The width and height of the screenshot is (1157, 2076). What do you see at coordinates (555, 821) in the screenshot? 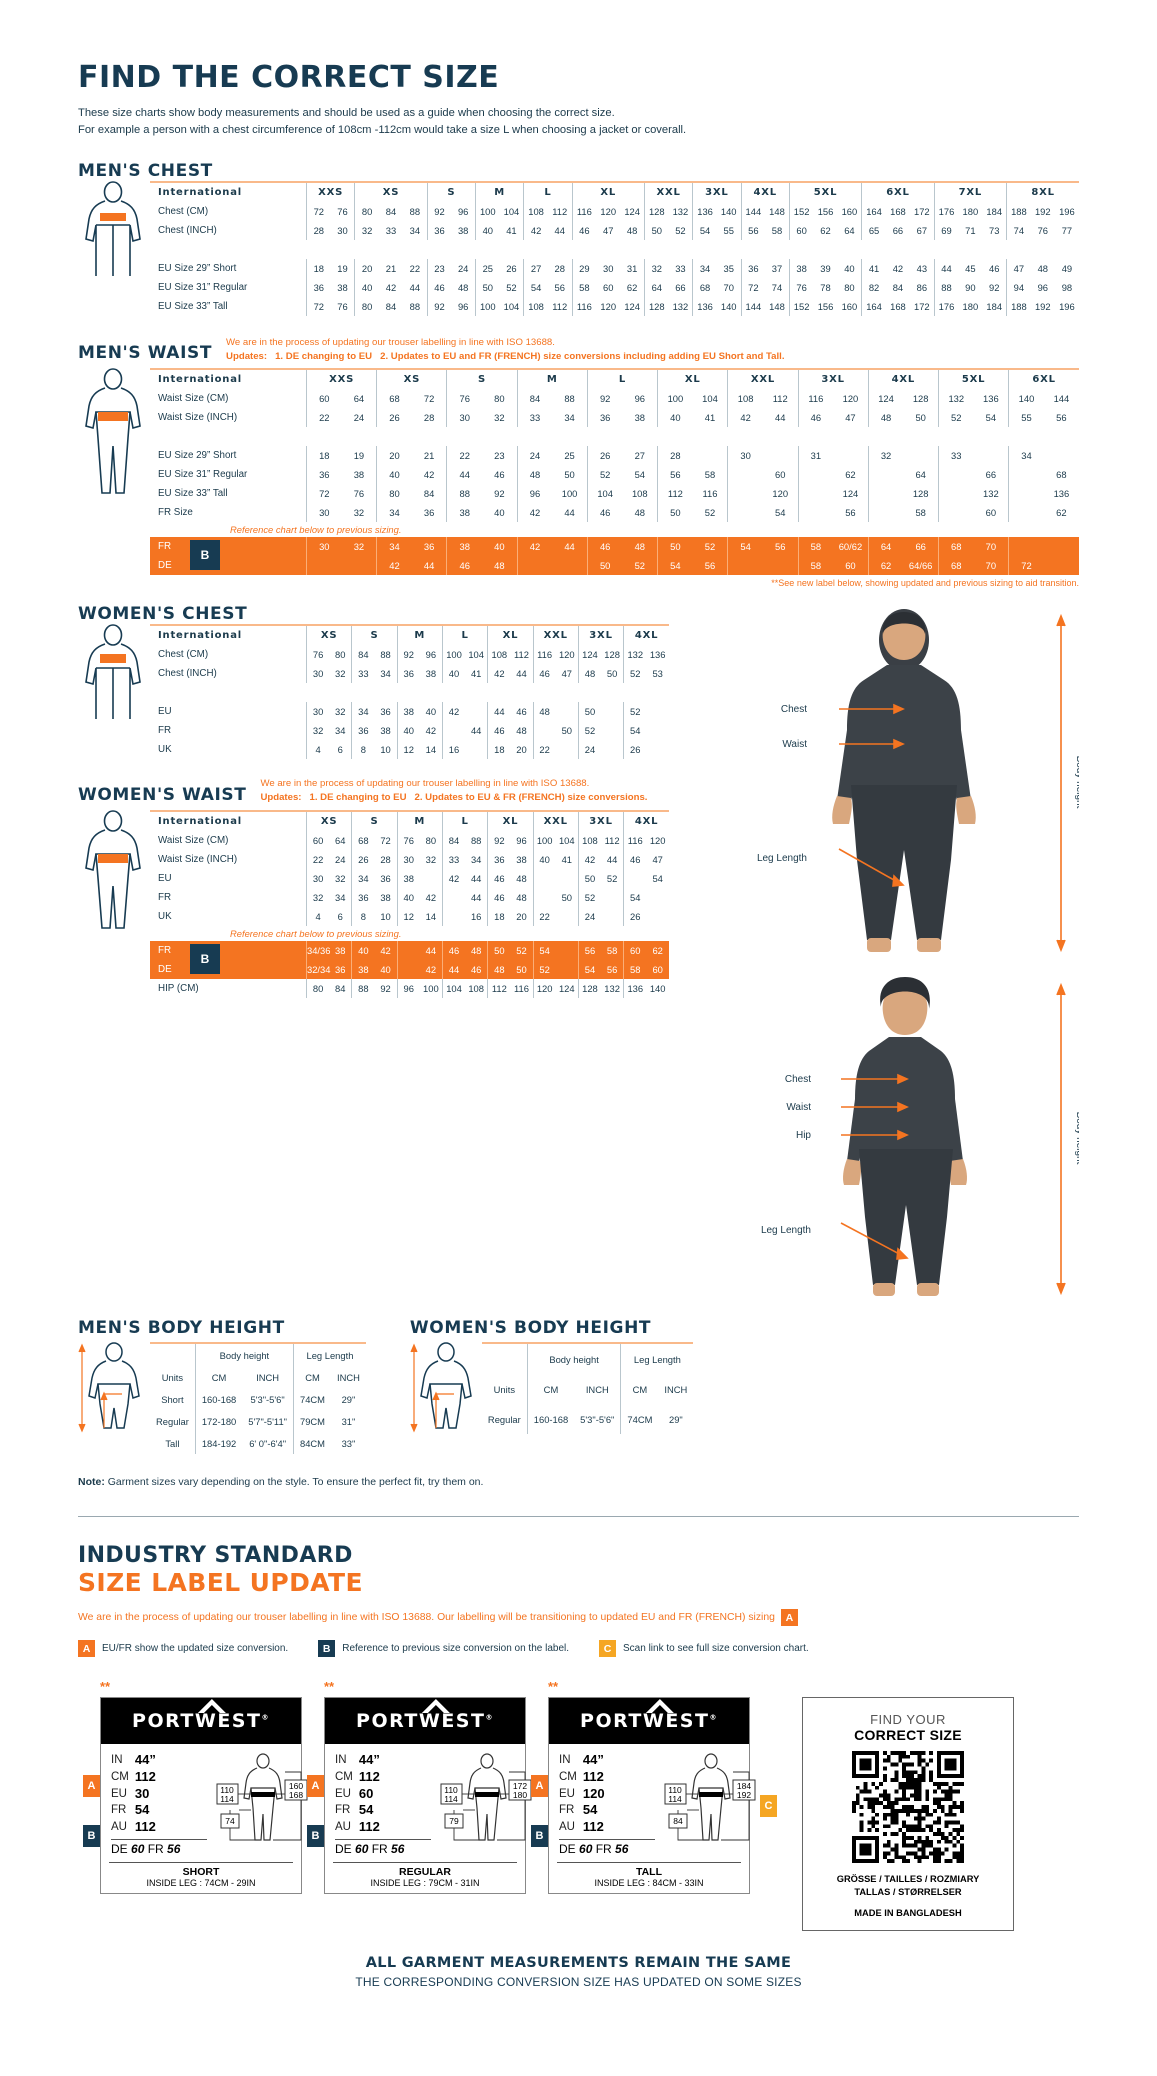
I see `size-header-cell: XXL` at bounding box center [555, 821].